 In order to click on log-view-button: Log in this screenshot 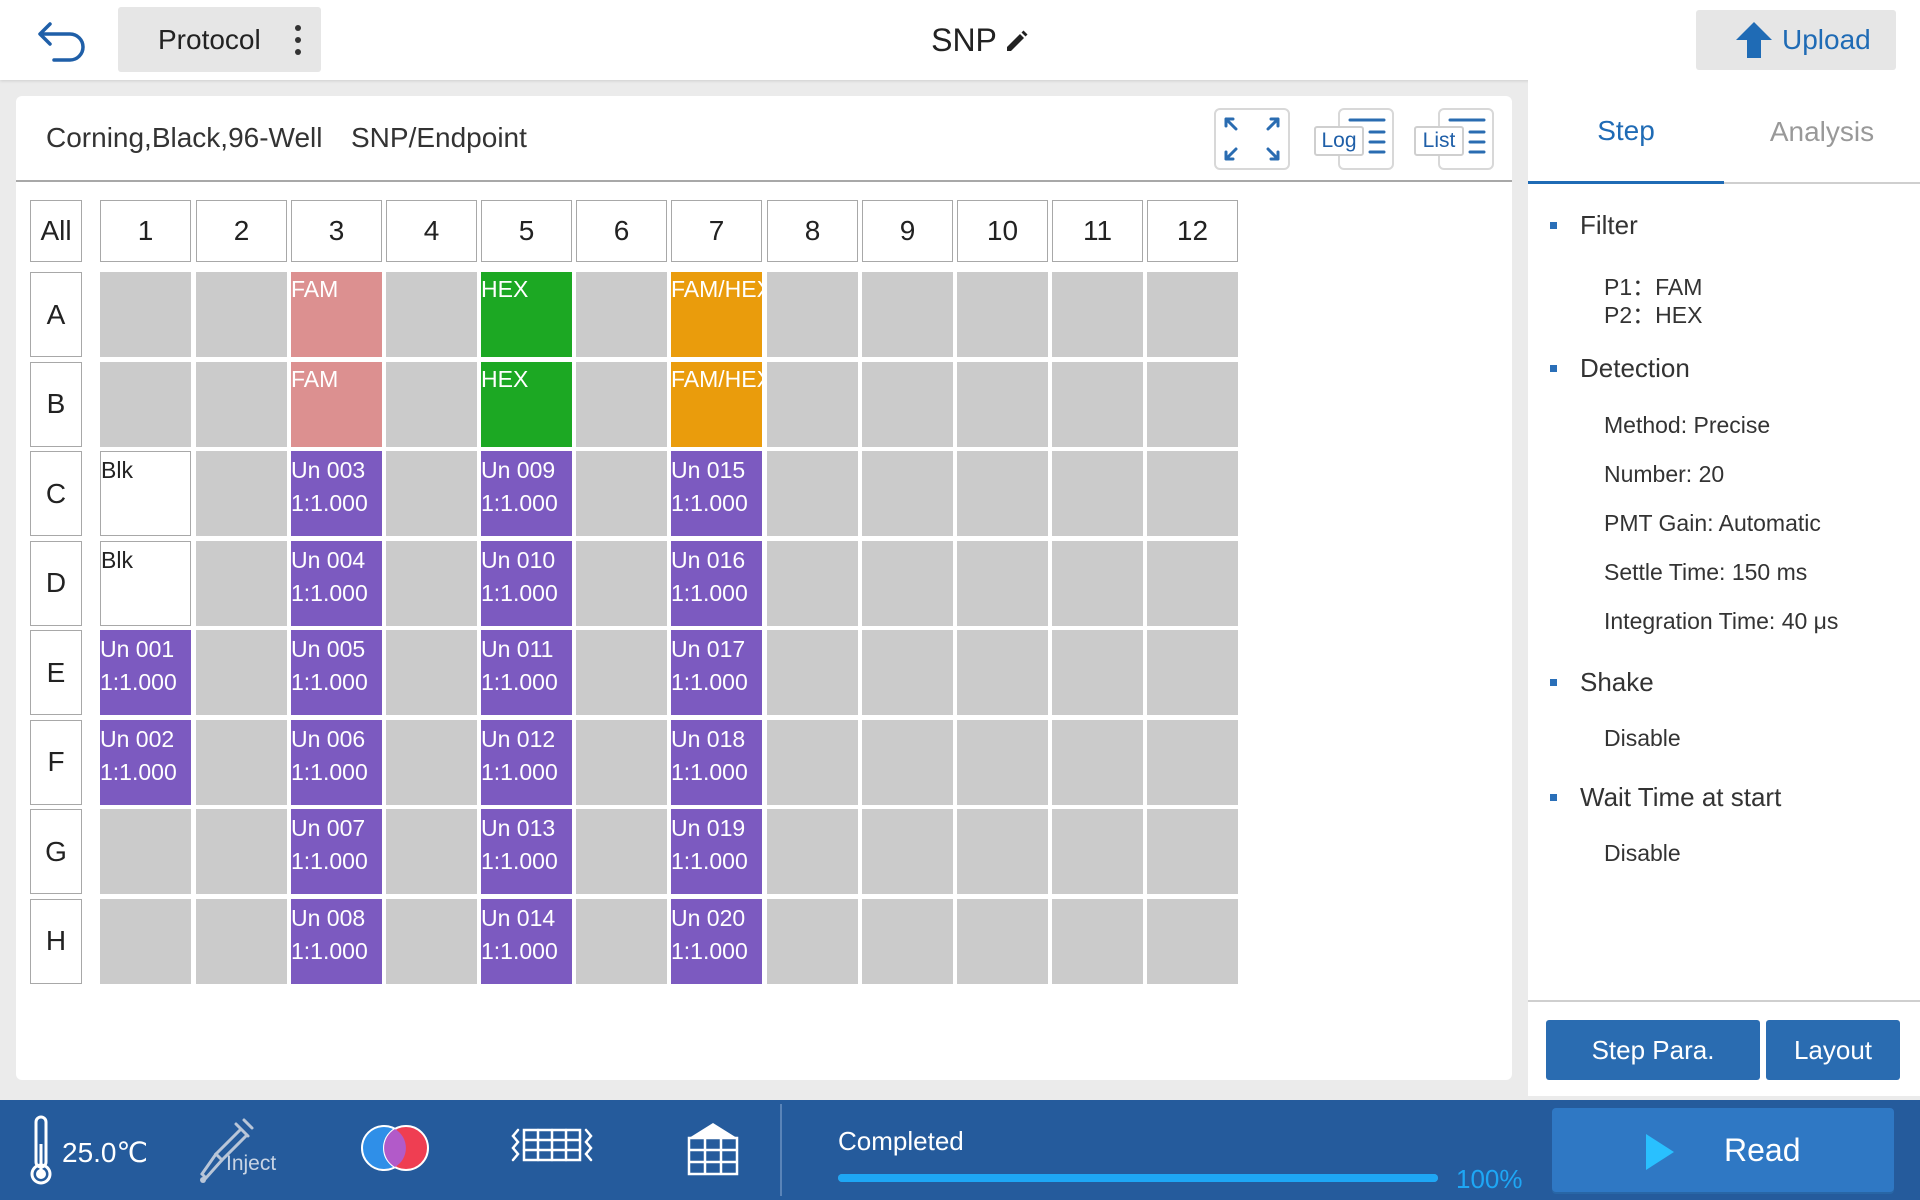, I will do `click(1361, 139)`.